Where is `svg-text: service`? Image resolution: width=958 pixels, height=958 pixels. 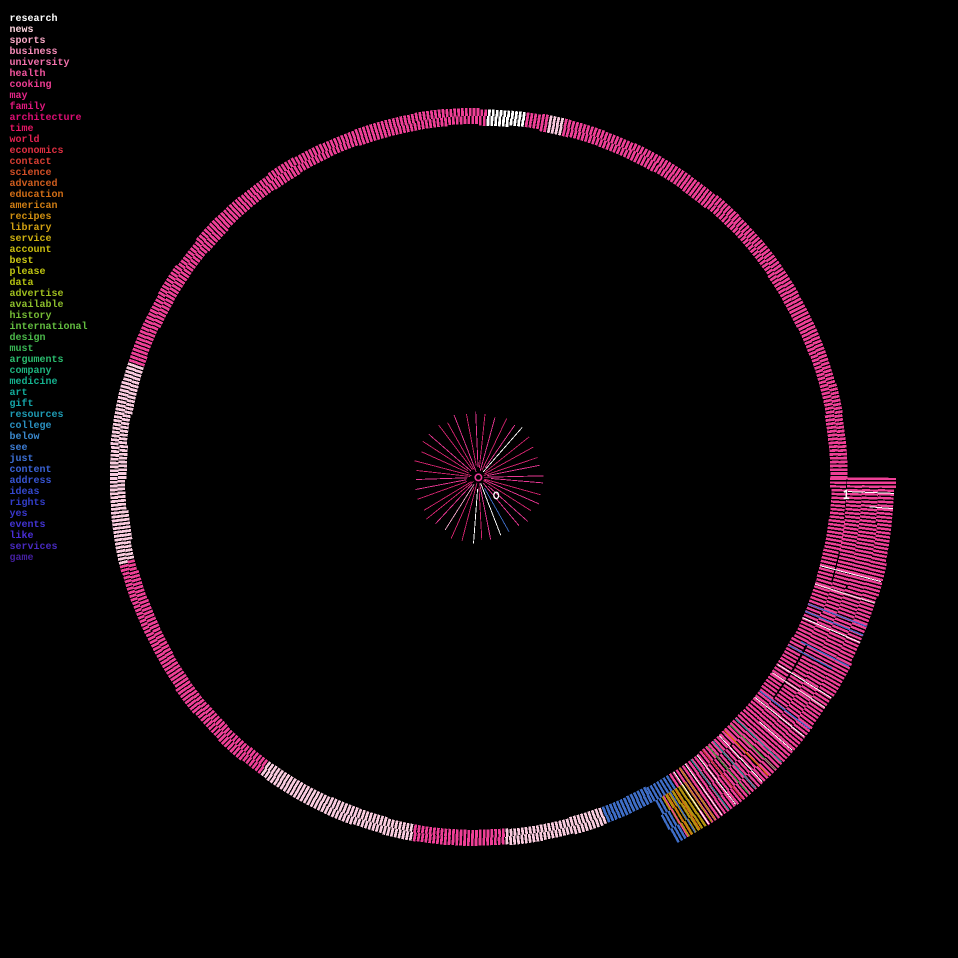 svg-text: service is located at coordinates (31, 239).